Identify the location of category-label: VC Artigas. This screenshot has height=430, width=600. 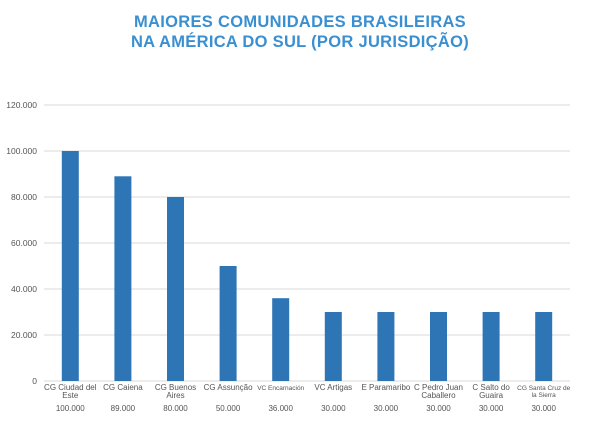
(333, 387).